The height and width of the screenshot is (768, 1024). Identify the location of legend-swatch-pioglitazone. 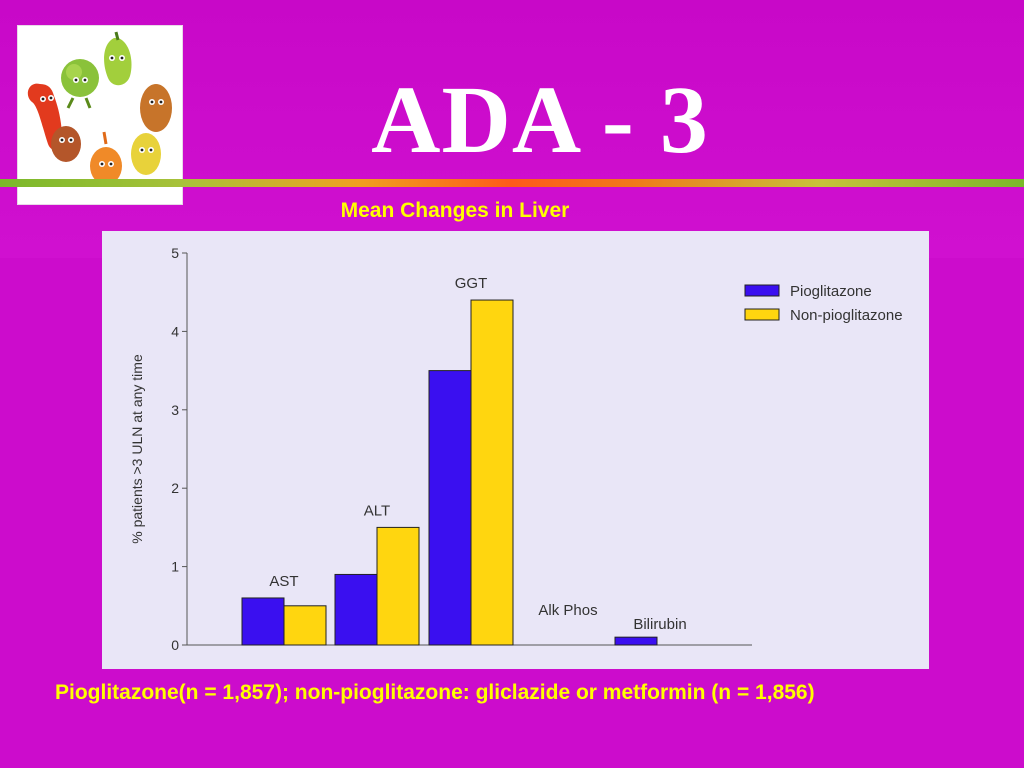
(762, 290).